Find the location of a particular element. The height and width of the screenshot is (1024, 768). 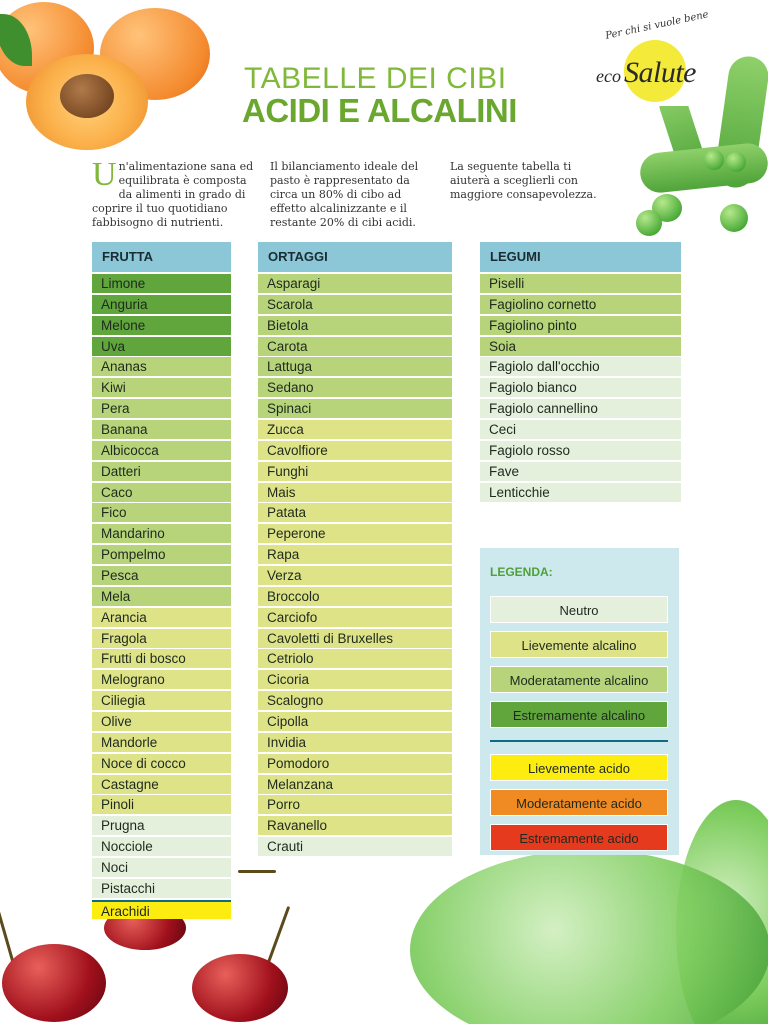

table-row: Invidia is located at coordinates (355, 742).